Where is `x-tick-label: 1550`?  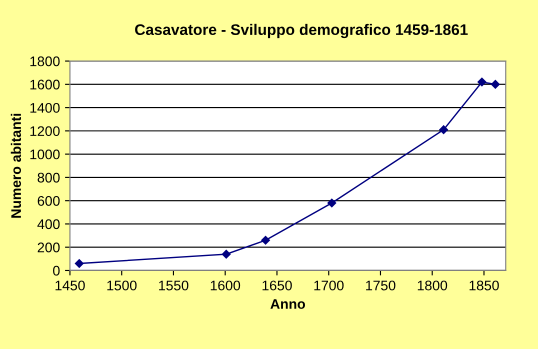 x-tick-label: 1550 is located at coordinates (173, 285).